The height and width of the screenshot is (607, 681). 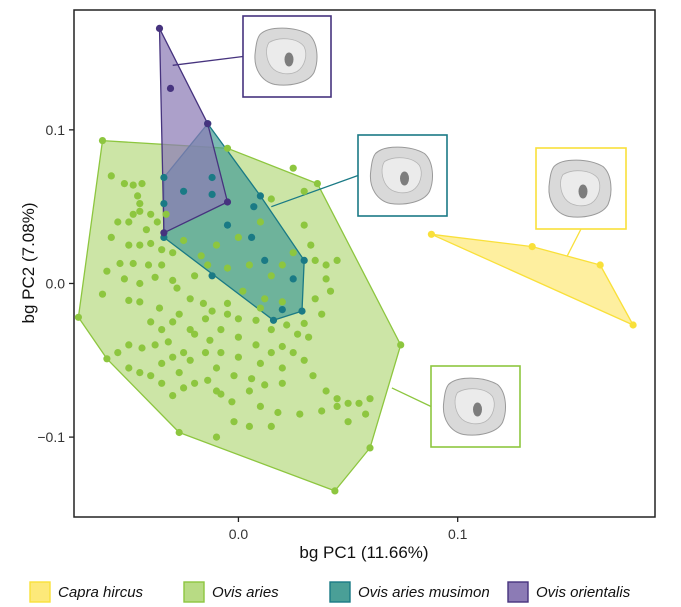 I want to click on bone-foramen, so click(x=404, y=178).